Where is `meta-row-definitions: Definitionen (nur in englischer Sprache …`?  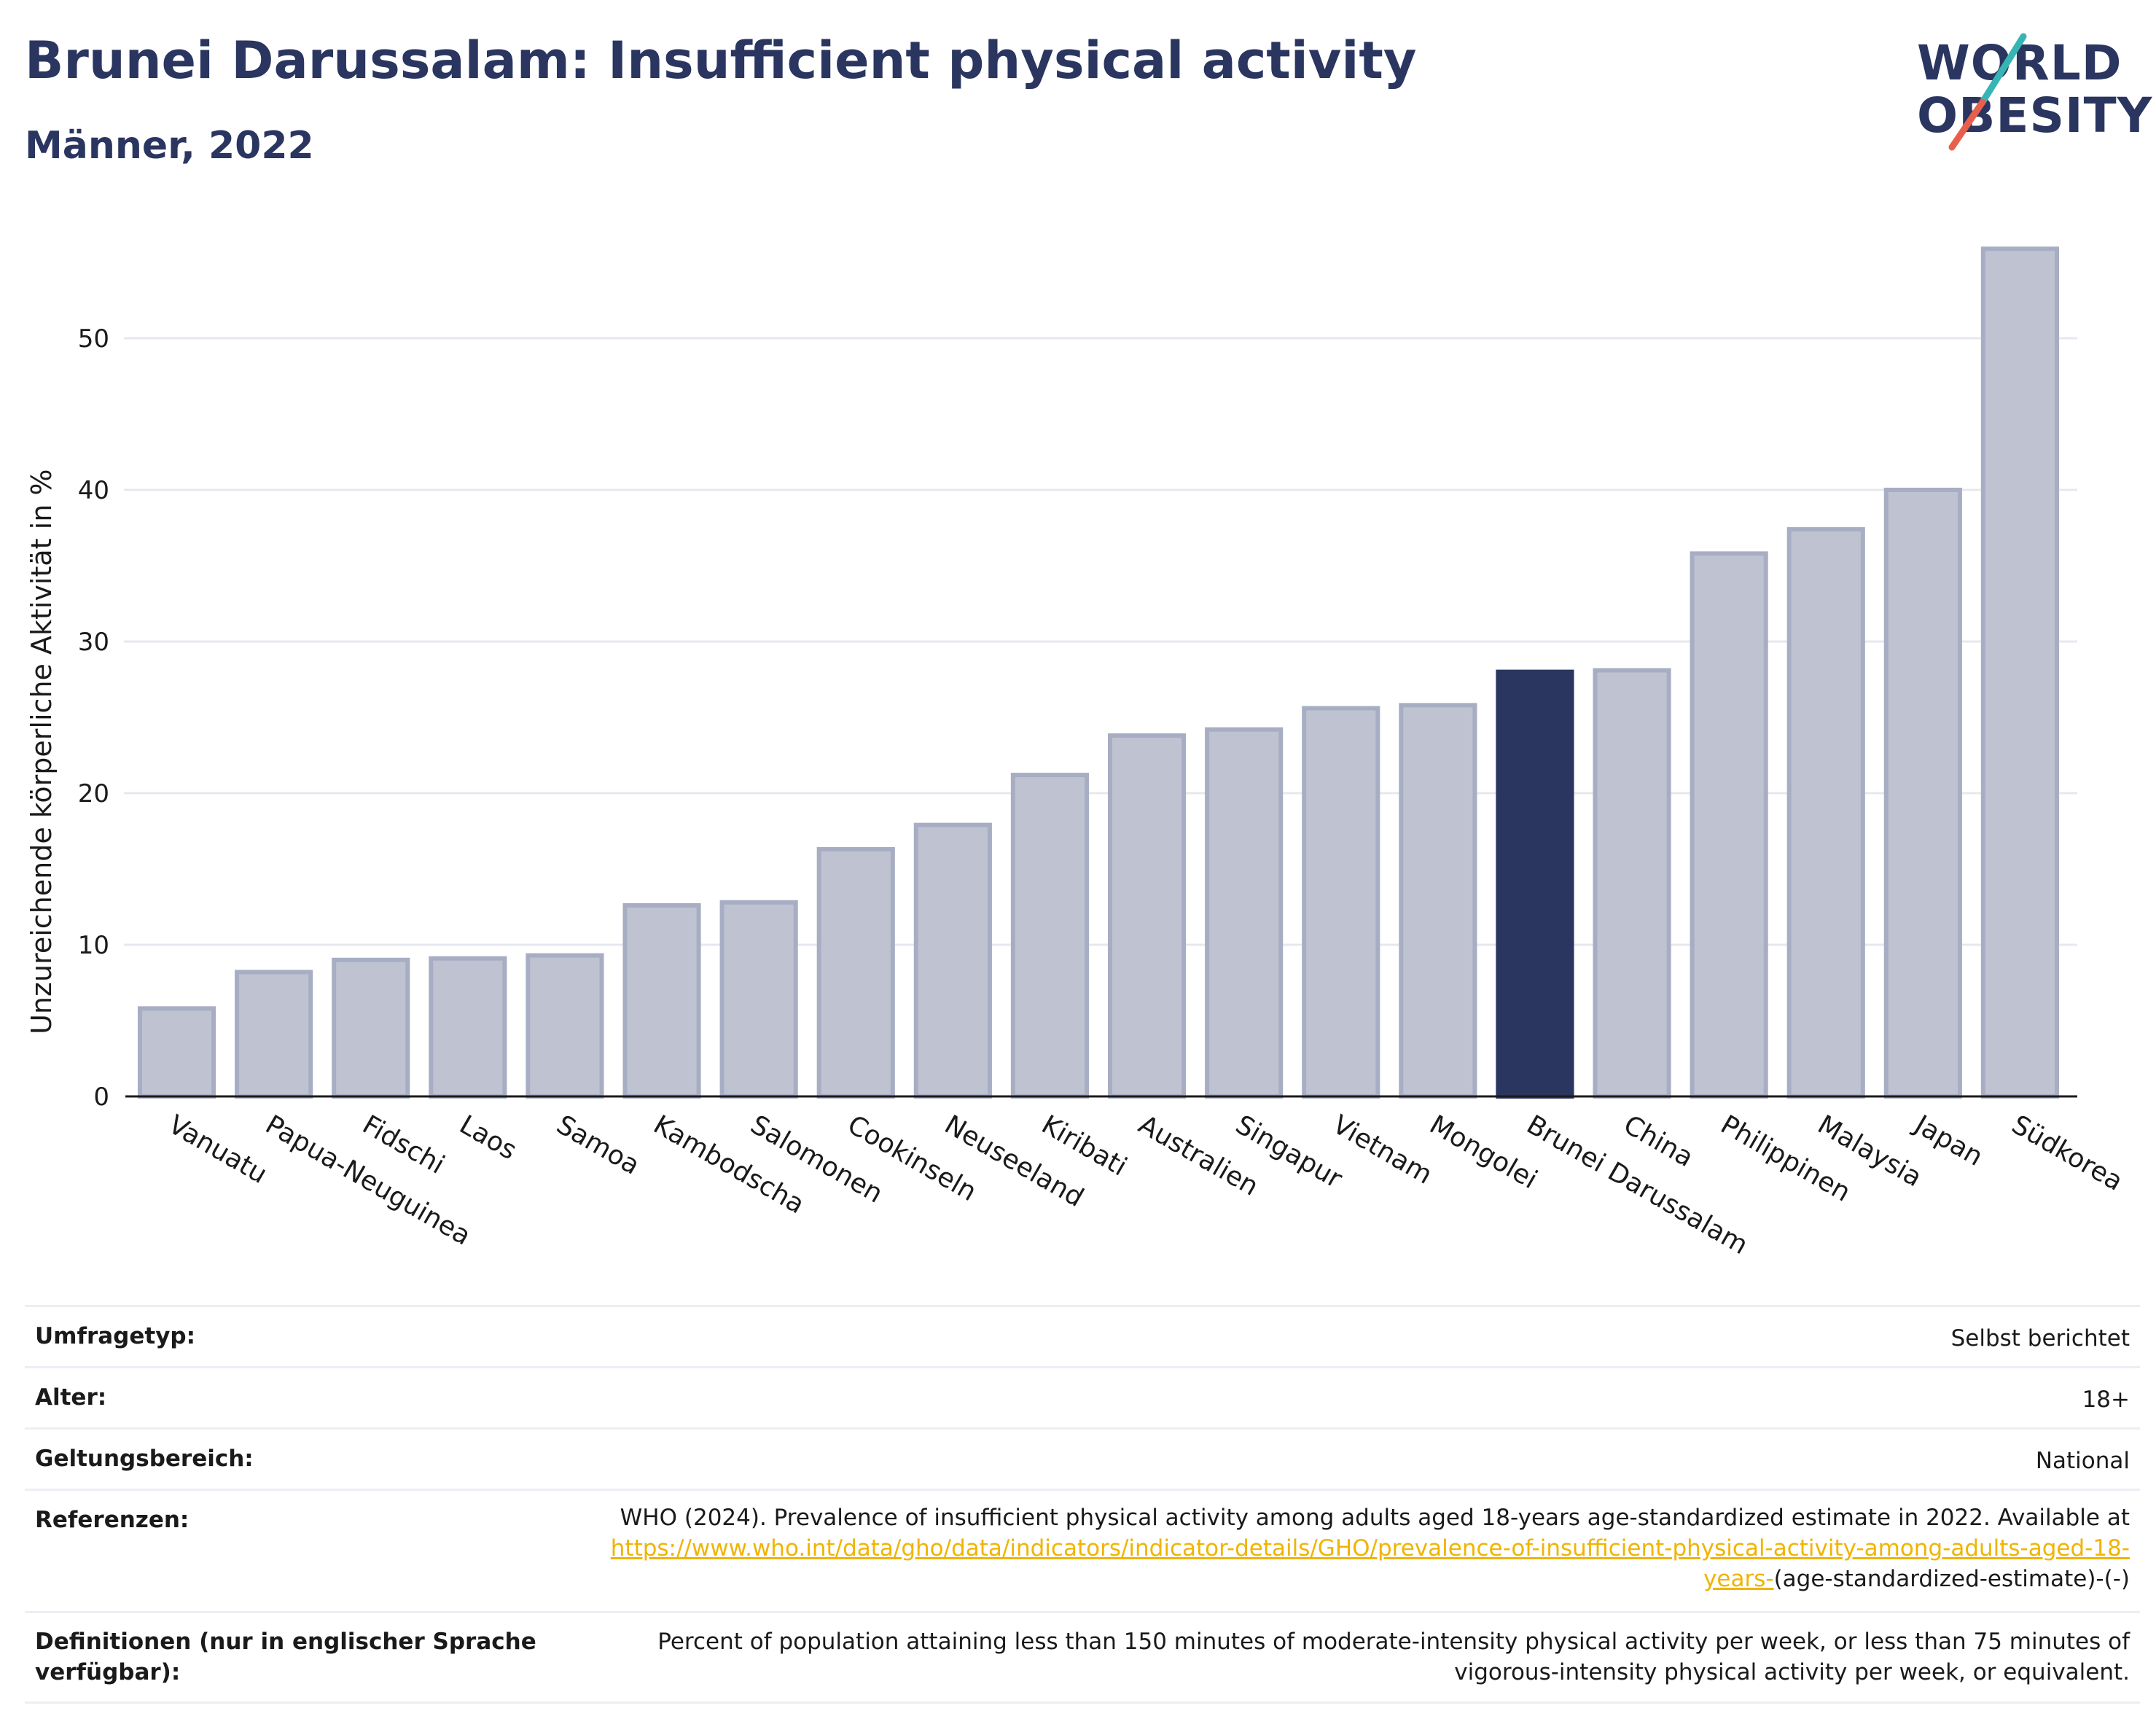 meta-row-definitions: Definitionen (nur in englischer Sprache … is located at coordinates (1083, 1657).